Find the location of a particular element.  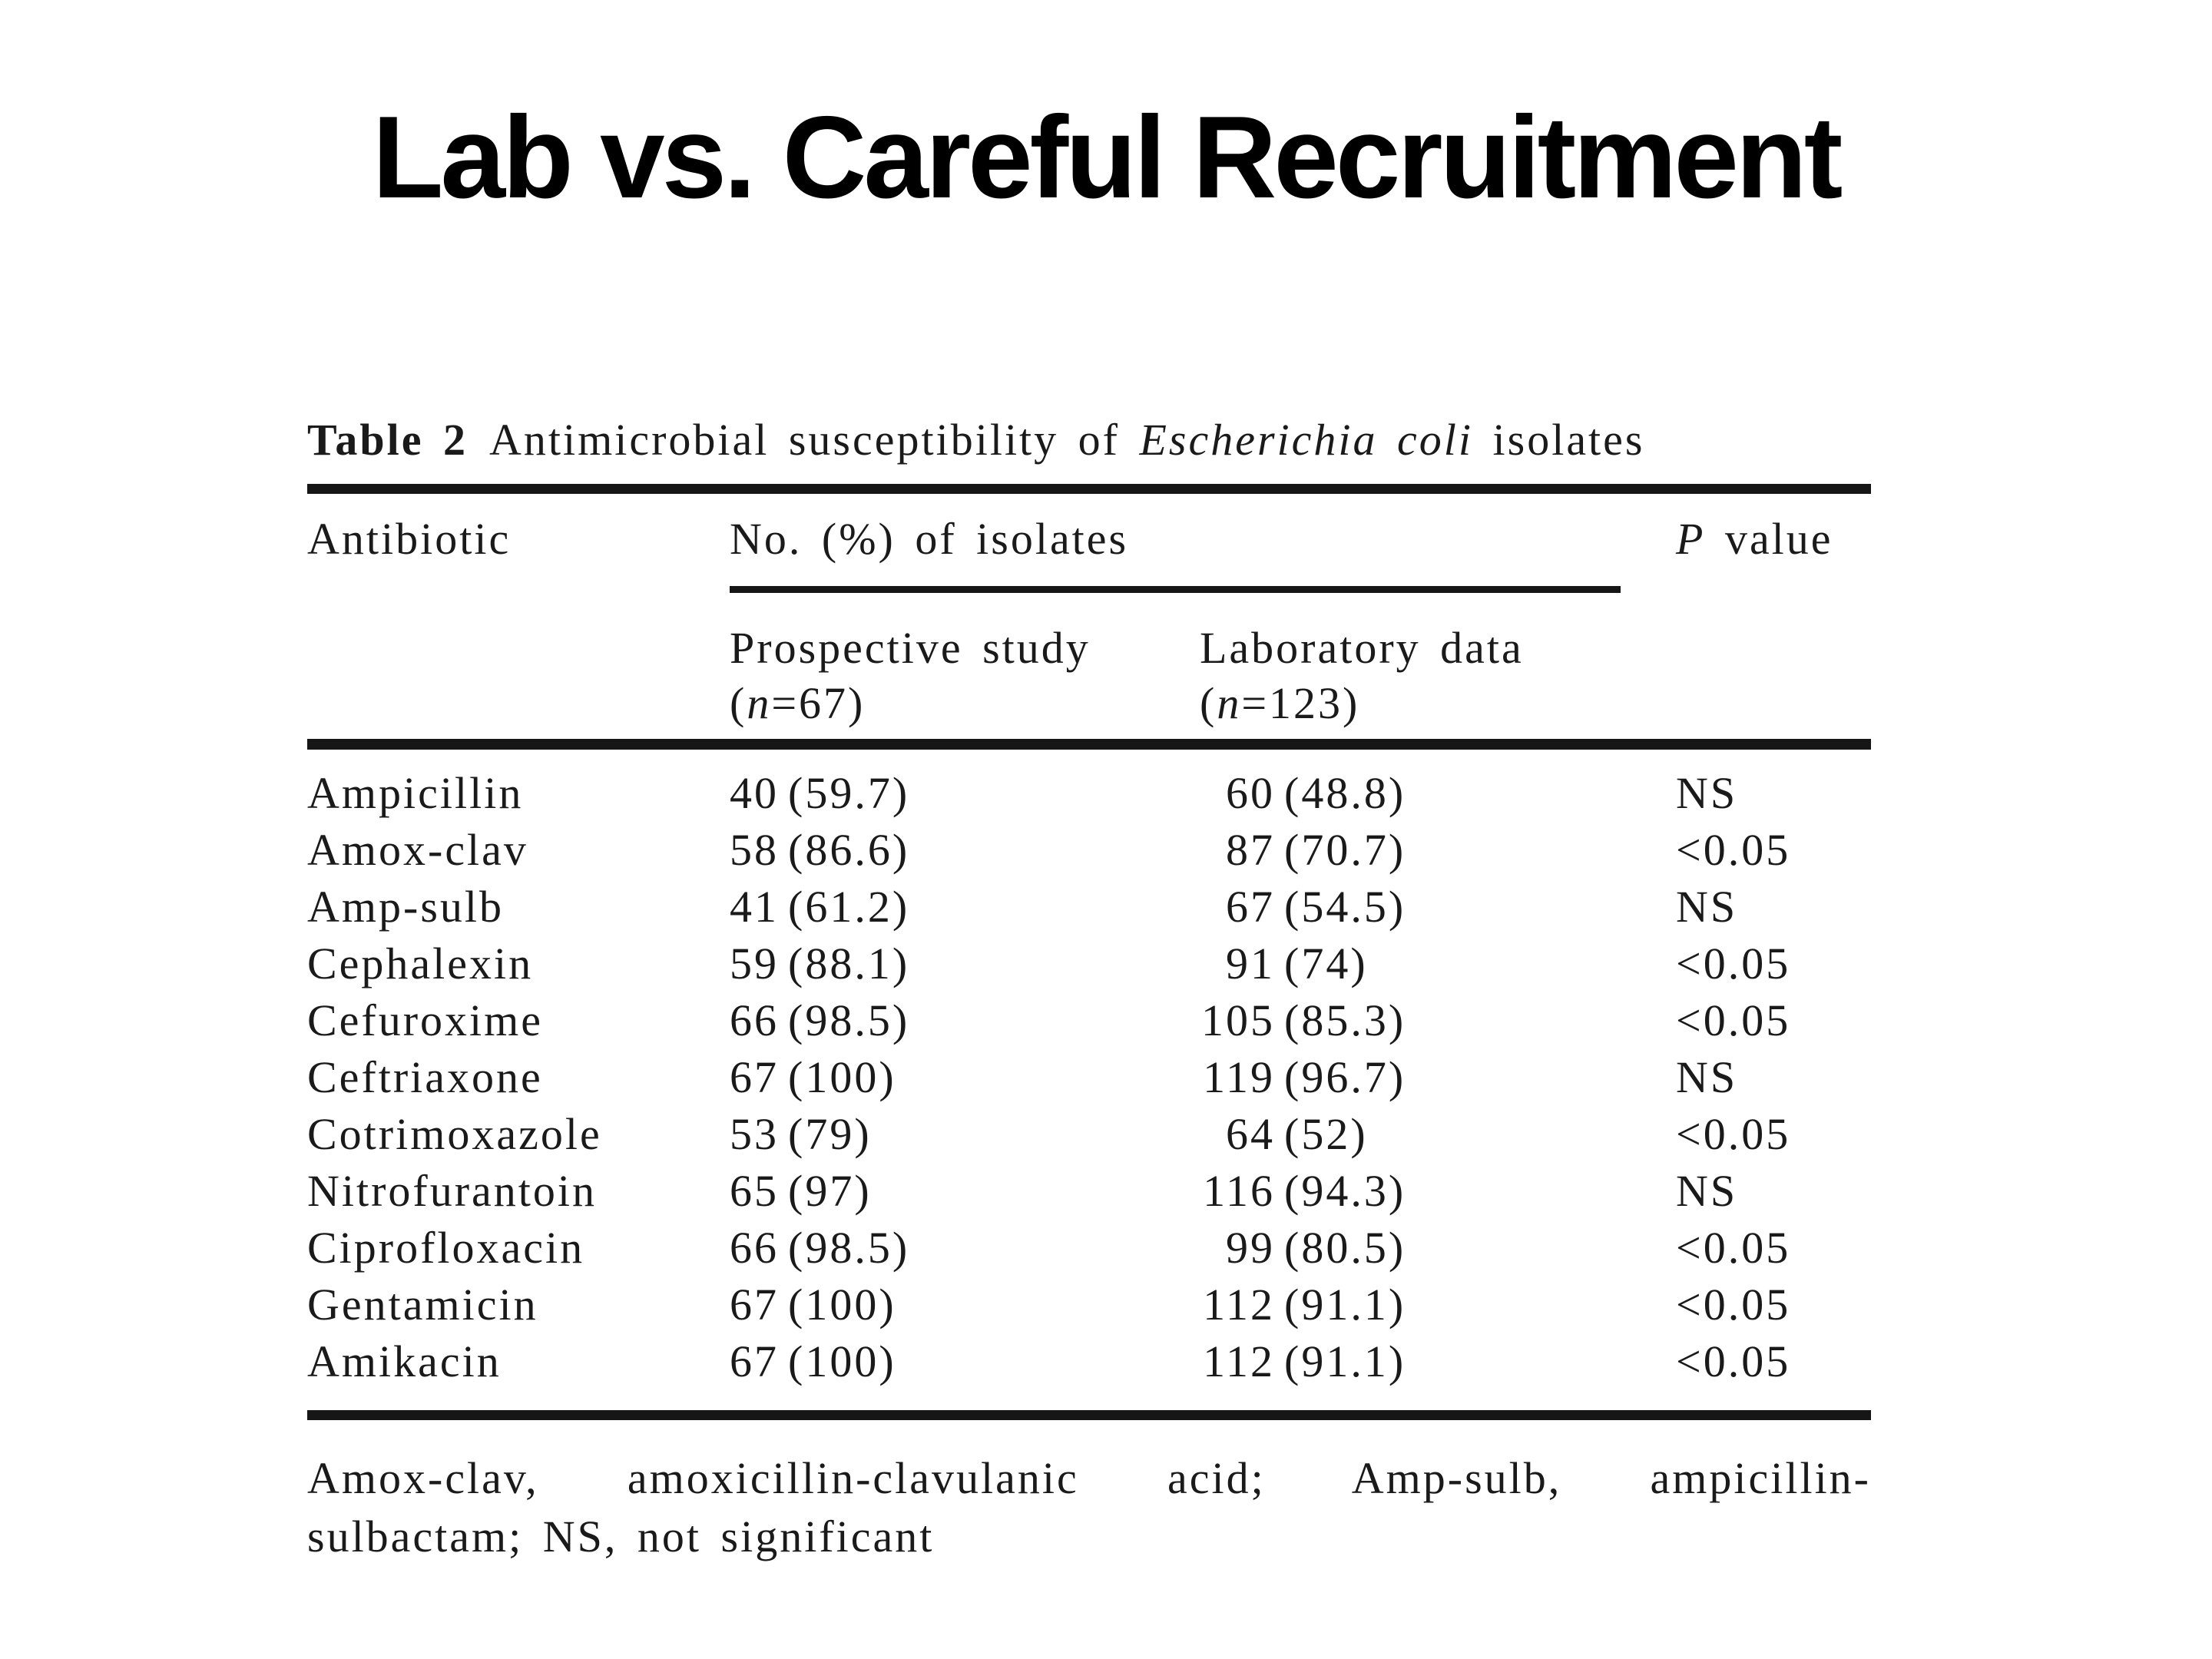

cell-laboratory-count: 116 is located at coordinates (1239, 1191).